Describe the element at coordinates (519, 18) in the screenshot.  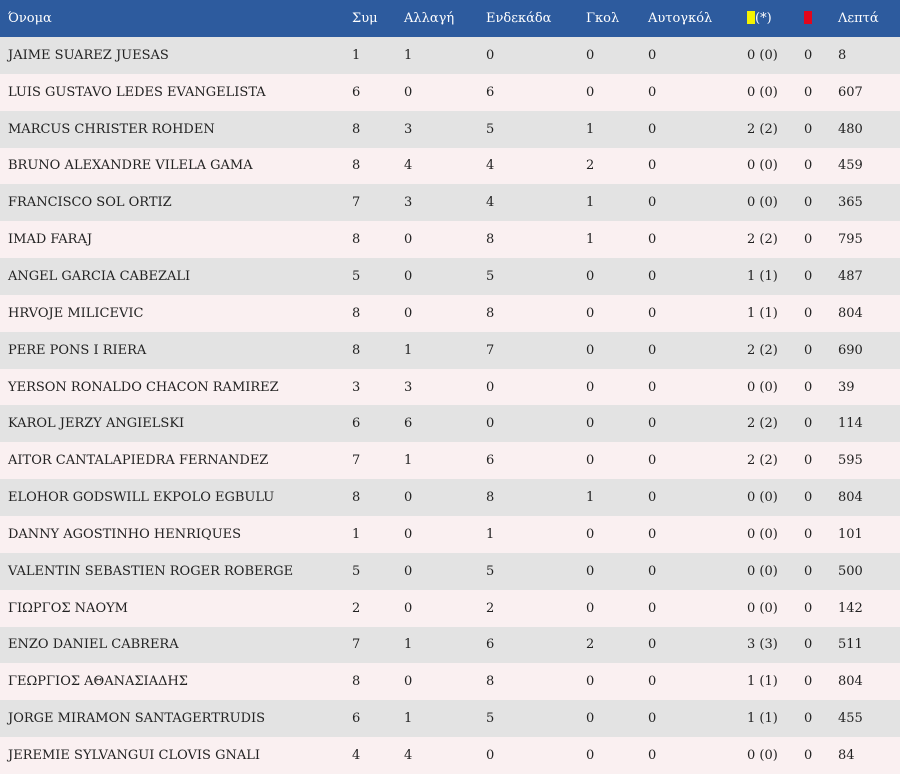
I see `header-starts: Ενδεκάδα` at that location.